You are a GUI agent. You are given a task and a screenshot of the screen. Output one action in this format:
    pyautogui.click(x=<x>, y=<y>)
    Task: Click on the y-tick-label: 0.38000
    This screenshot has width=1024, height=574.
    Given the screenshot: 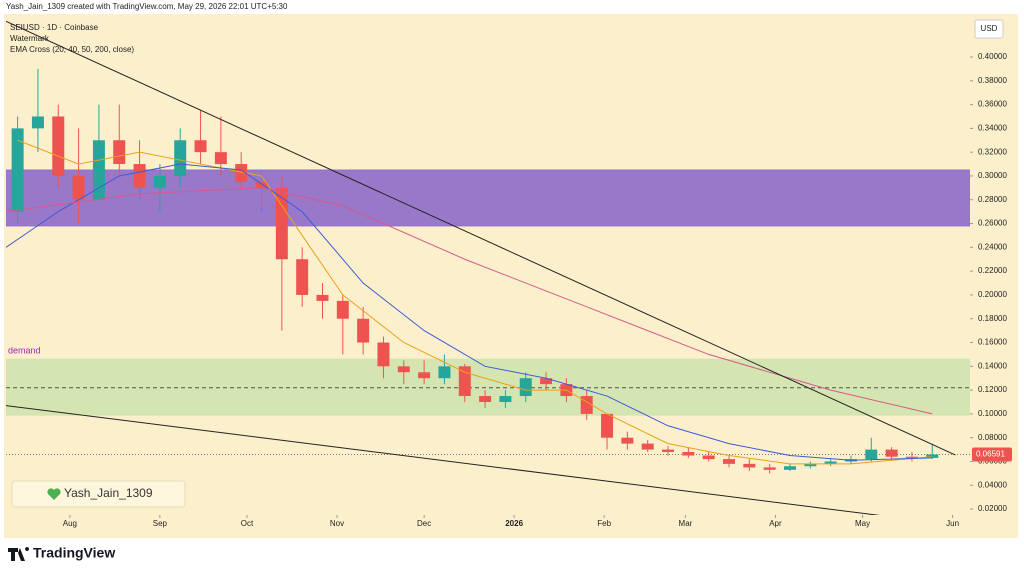 What is the action you would take?
    pyautogui.click(x=992, y=80)
    